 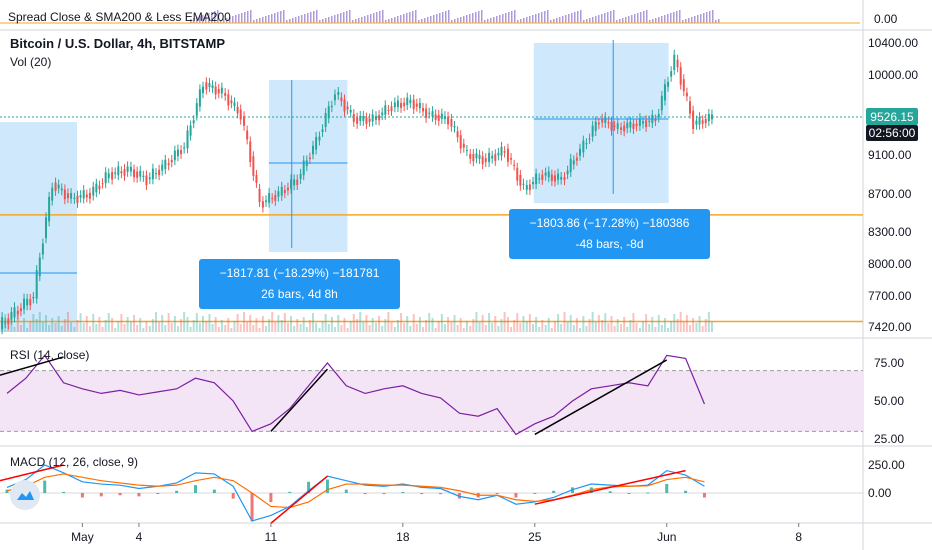 I want to click on price-tick-label: 10000.00, so click(x=893, y=75).